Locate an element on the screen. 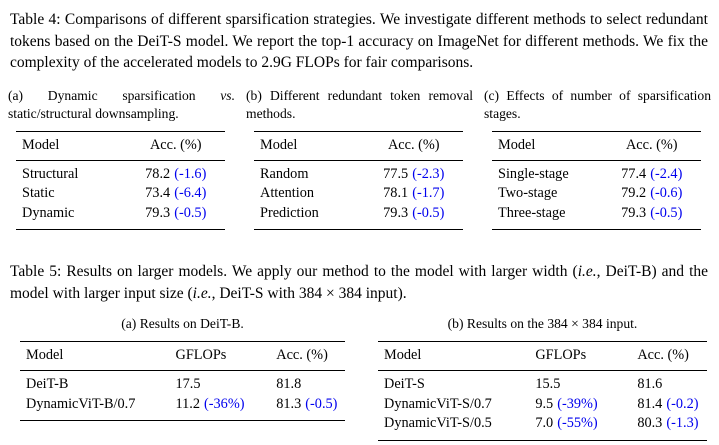 Image resolution: width=719 pixels, height=445 pixels. acc-value: 78.2 is located at coordinates (158, 173).